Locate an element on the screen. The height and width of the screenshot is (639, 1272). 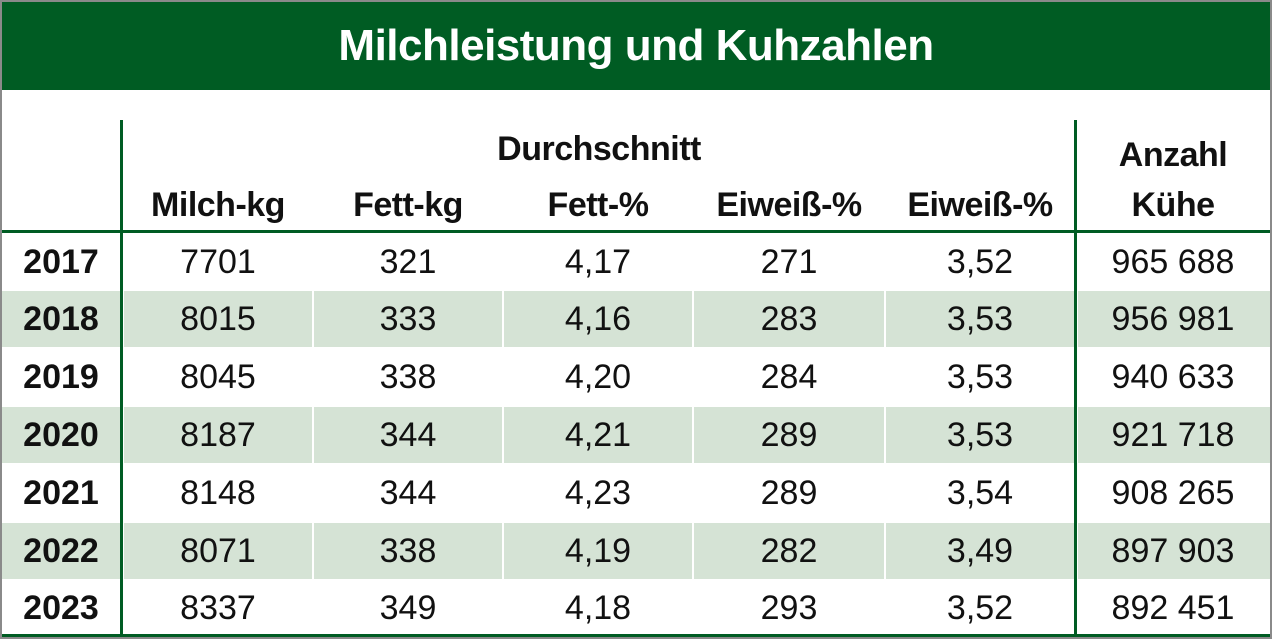
year-cell: 2023 is located at coordinates (61, 608).